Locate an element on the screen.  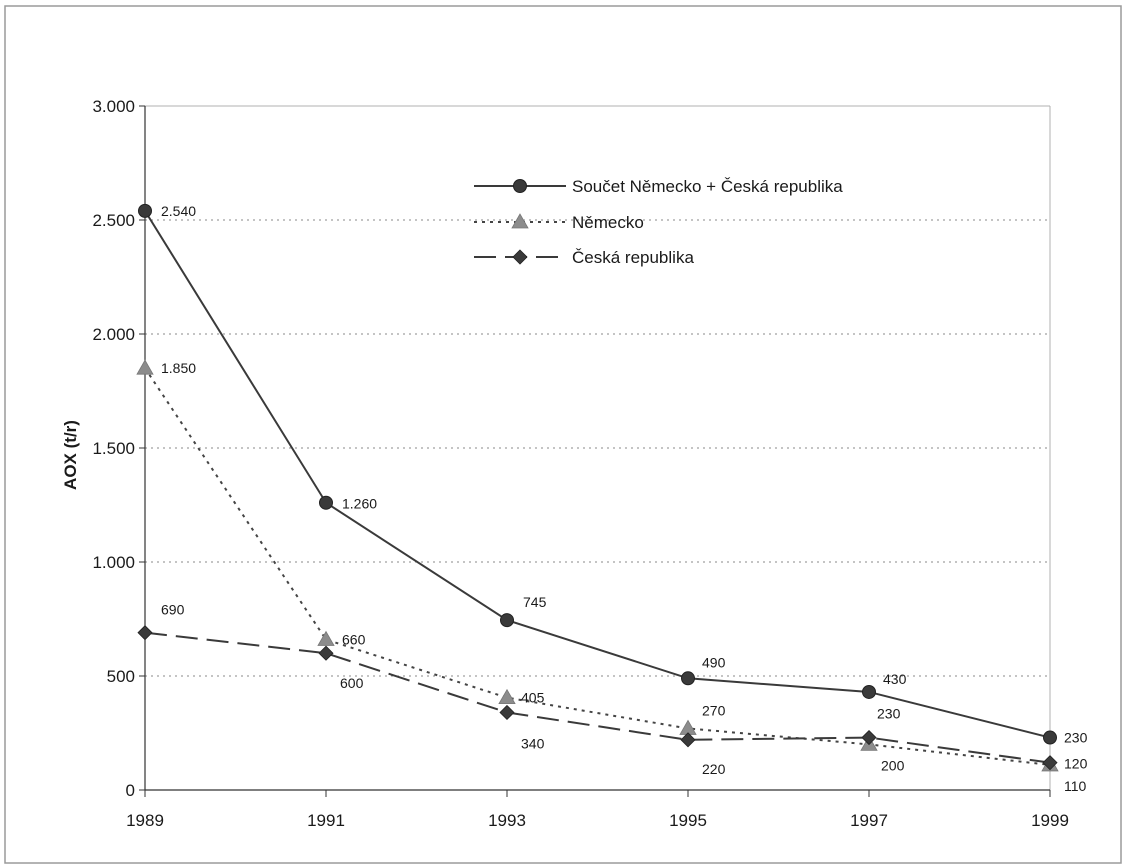
y-tick-label: 2.500 is located at coordinates (113, 220).